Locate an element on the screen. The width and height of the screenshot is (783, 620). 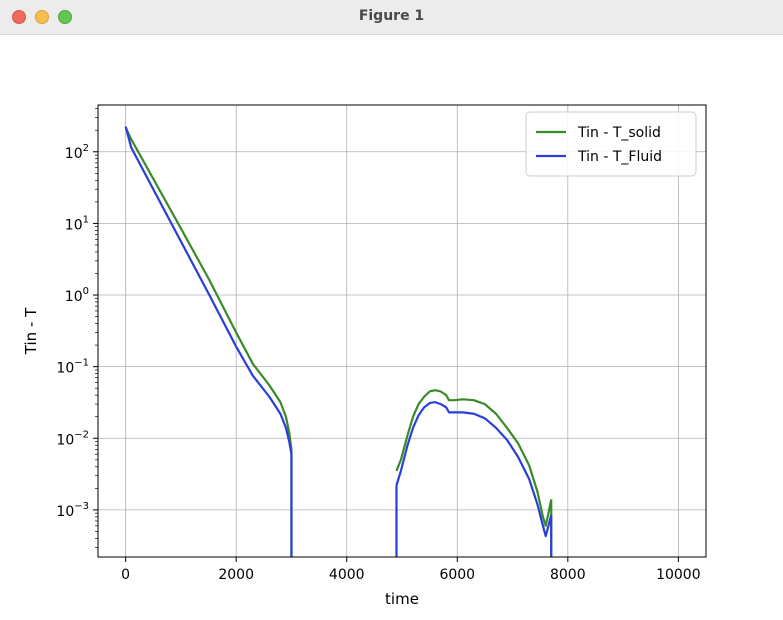
x-tick-label: 4000 is located at coordinates (347, 575).